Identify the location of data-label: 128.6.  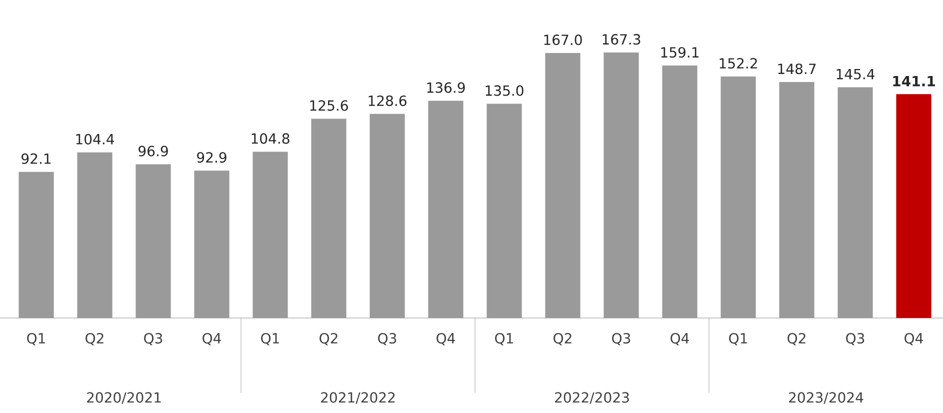
(387, 100).